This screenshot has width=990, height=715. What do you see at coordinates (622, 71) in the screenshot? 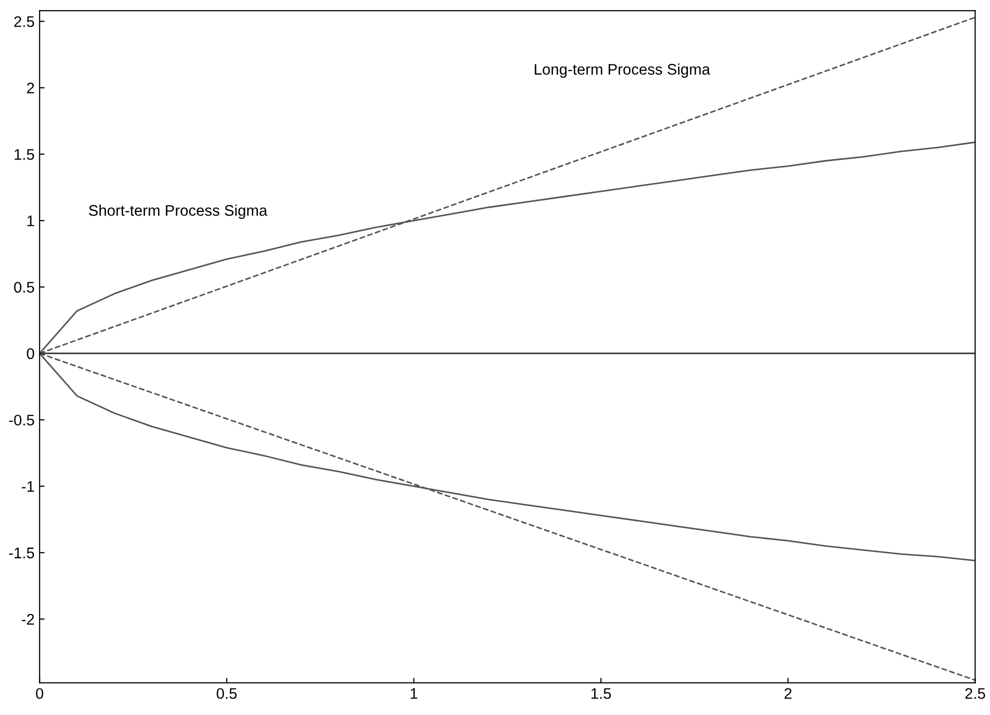
I see `annotation: Long-term Process Sigma` at bounding box center [622, 71].